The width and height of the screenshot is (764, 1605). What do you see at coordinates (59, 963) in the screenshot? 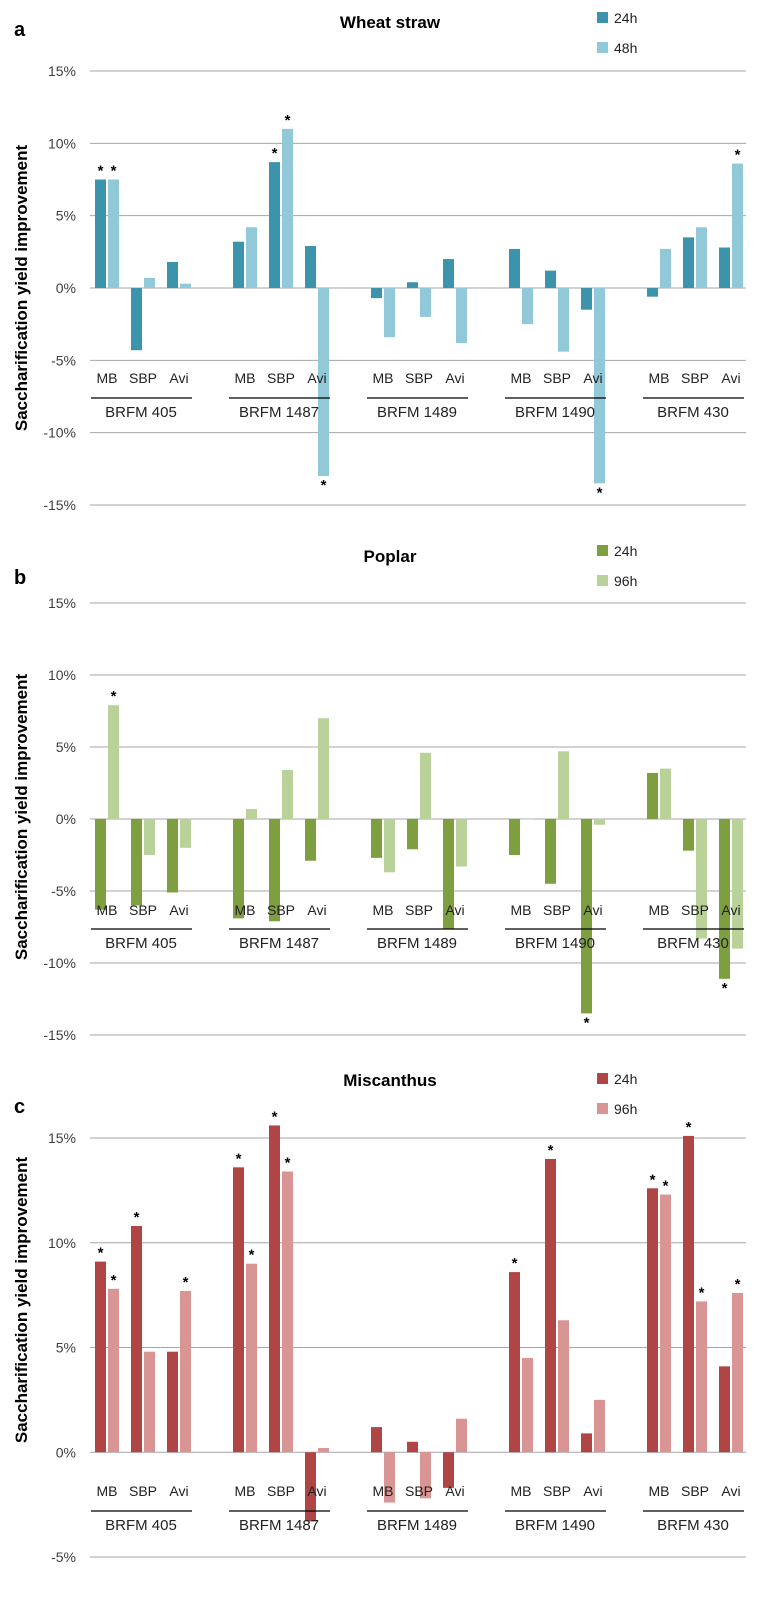
I see `y-tick-label: -10%` at bounding box center [59, 963].